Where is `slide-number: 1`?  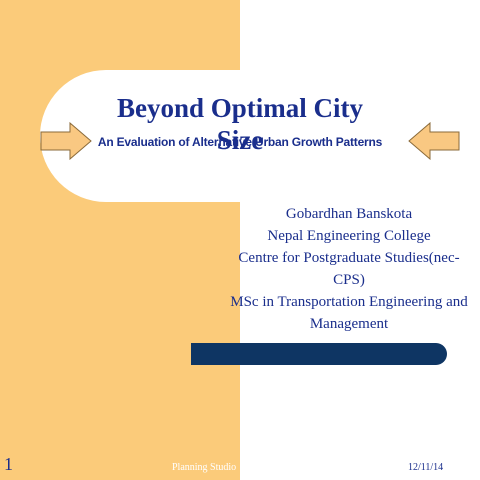
slide-number: 1 is located at coordinates (8, 464).